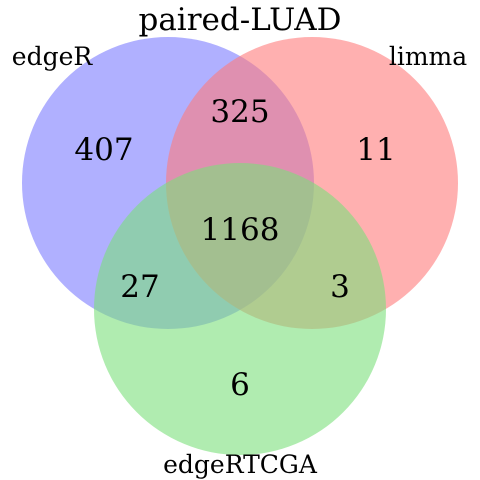  What do you see at coordinates (428, 56) in the screenshot?
I see `set-label-limma: limma` at bounding box center [428, 56].